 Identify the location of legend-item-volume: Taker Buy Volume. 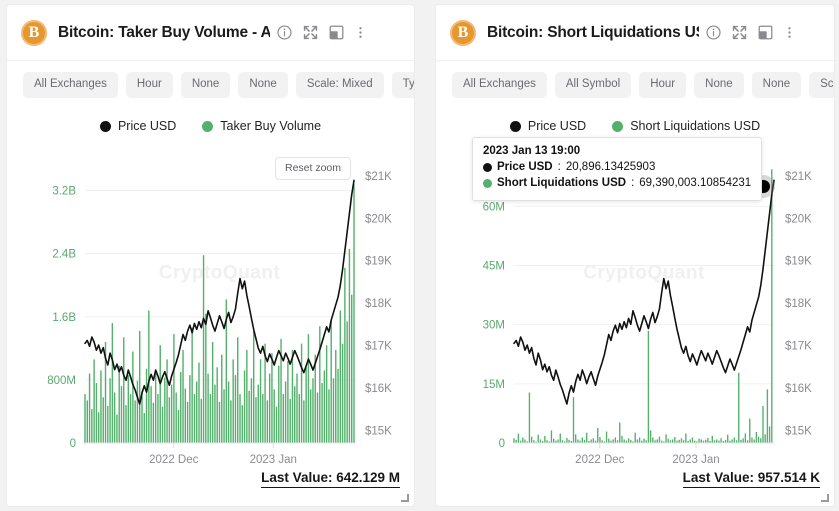
(261, 126).